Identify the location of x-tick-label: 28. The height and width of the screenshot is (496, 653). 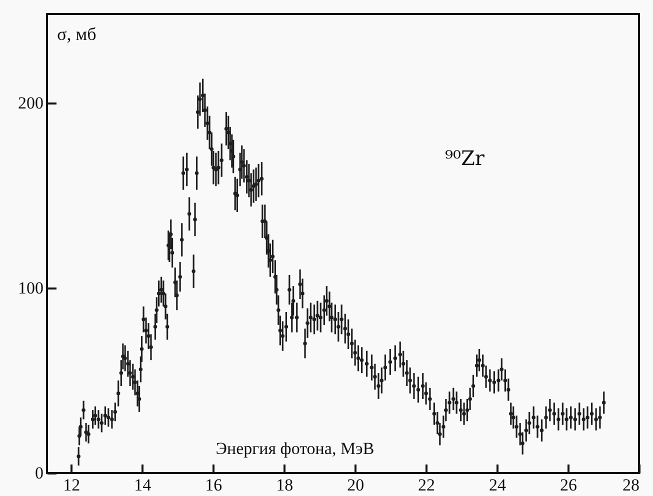
(631, 485).